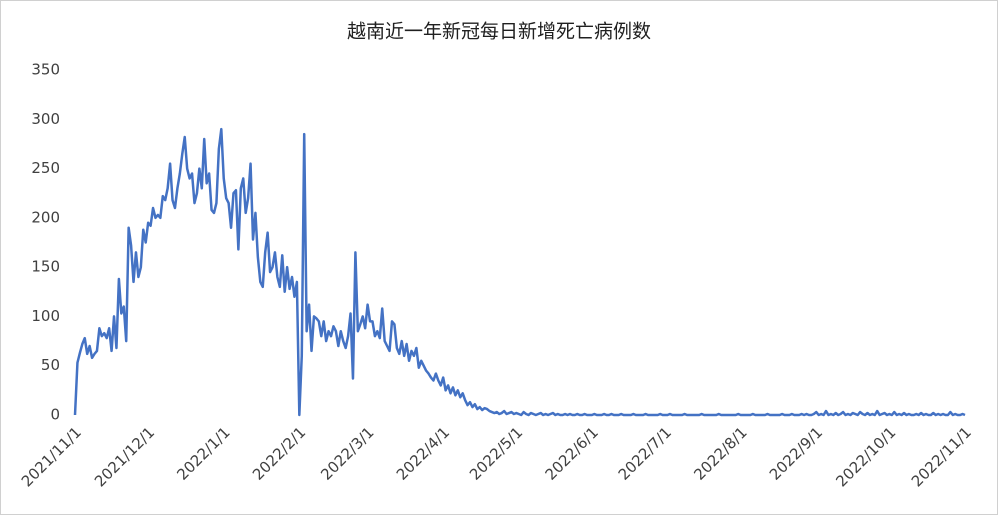  I want to click on chart-title: 越南近一年新冠每日新增死亡病例数, so click(499, 32).